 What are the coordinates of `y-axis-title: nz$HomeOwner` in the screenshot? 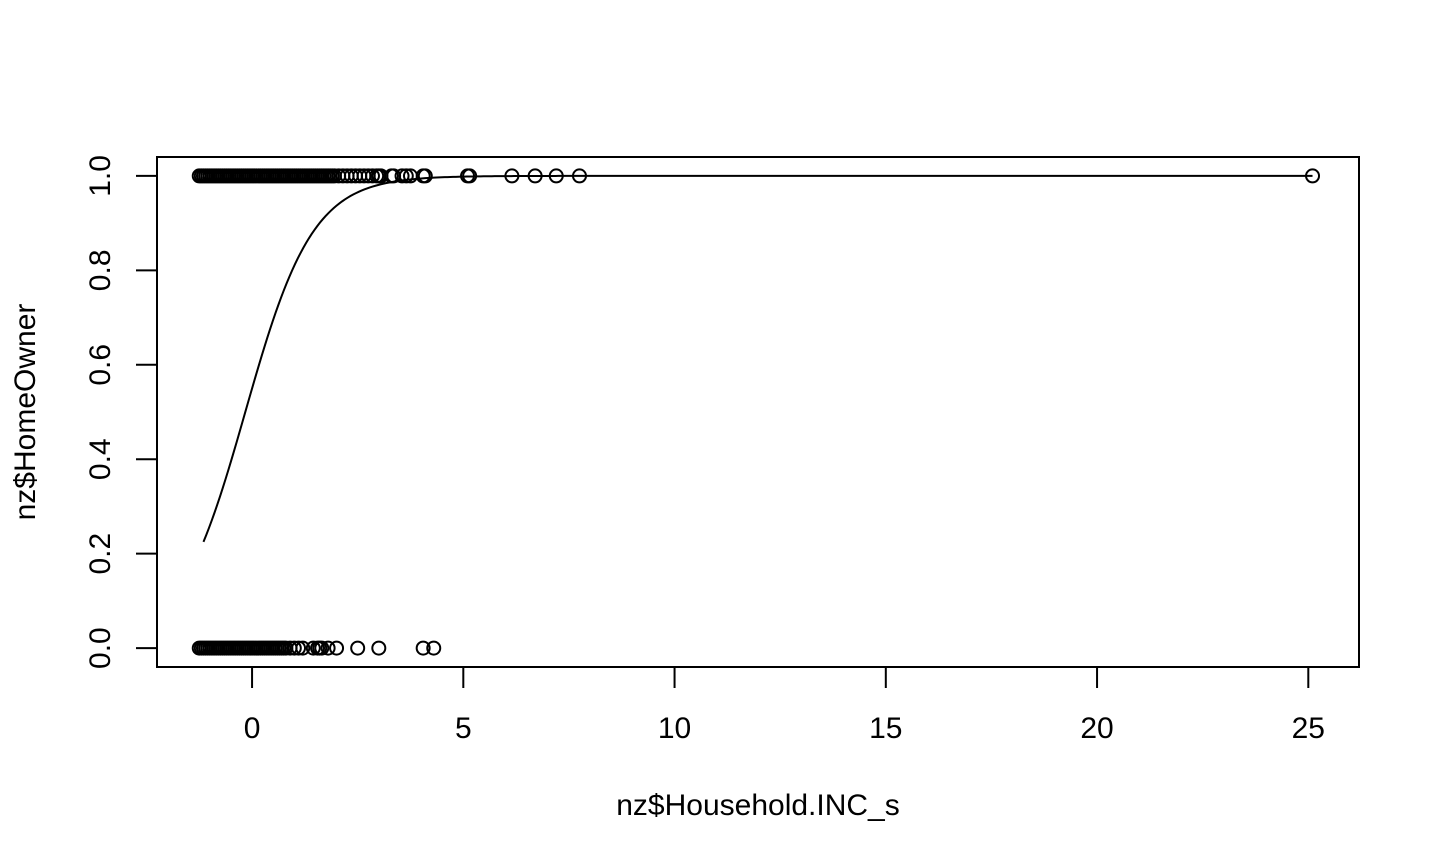 It's located at (25, 412).